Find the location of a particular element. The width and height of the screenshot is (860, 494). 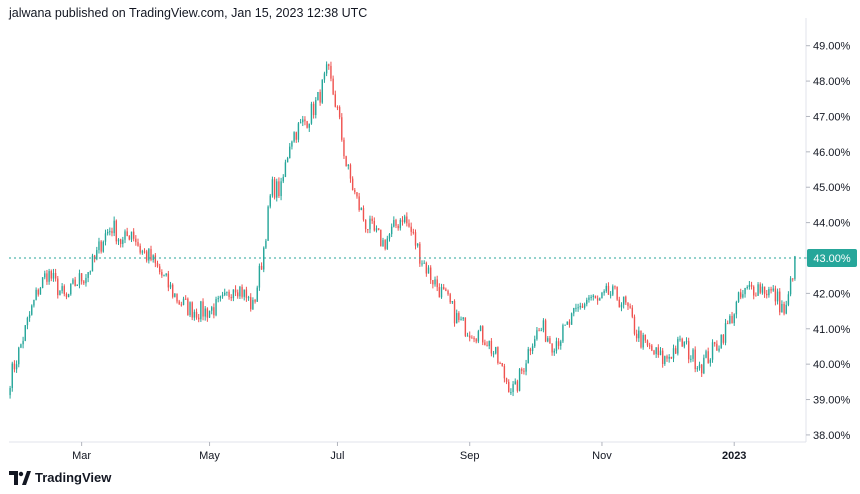

footer-brand: TradingView is located at coordinates (60, 477).